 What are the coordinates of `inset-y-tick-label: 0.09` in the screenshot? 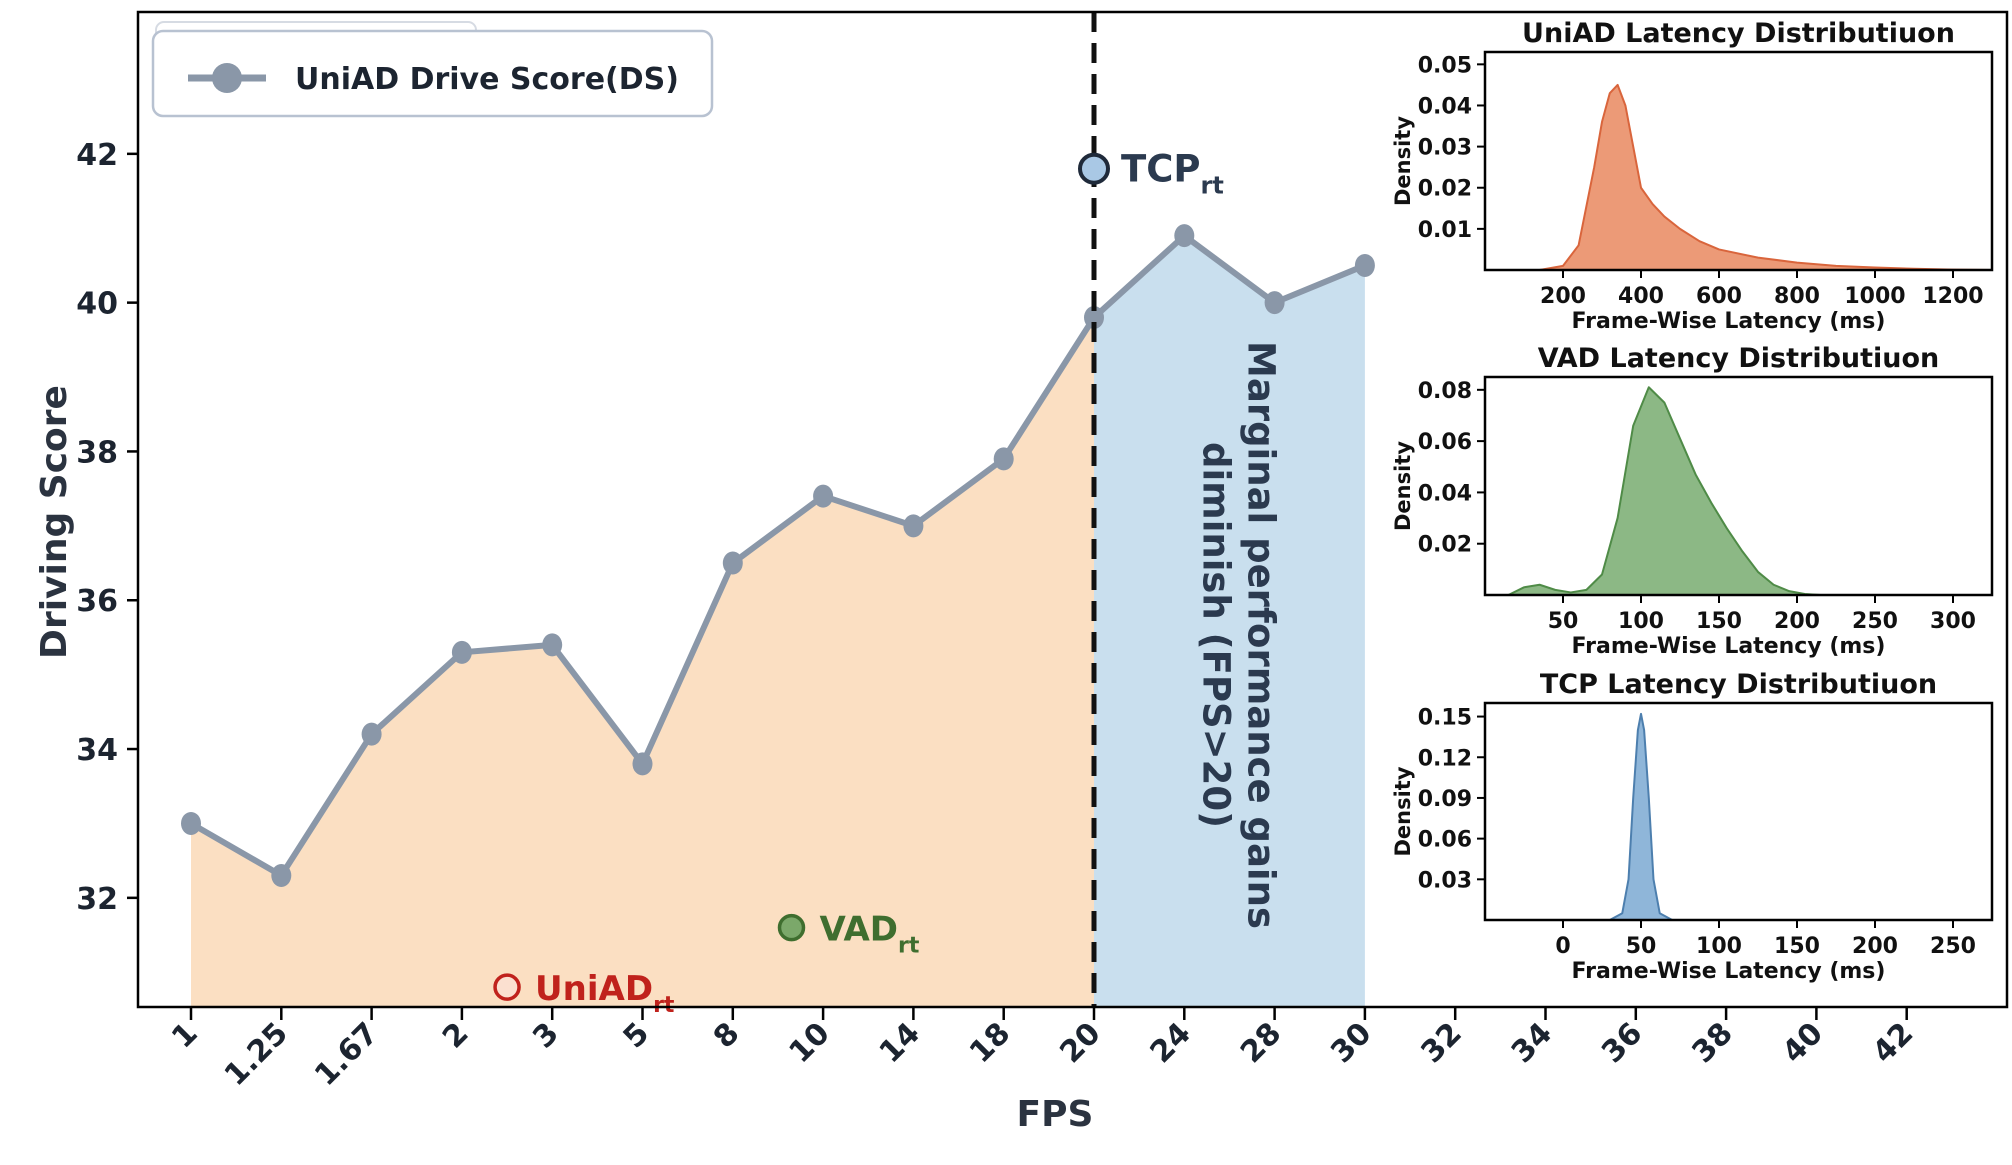 It's located at (1445, 799).